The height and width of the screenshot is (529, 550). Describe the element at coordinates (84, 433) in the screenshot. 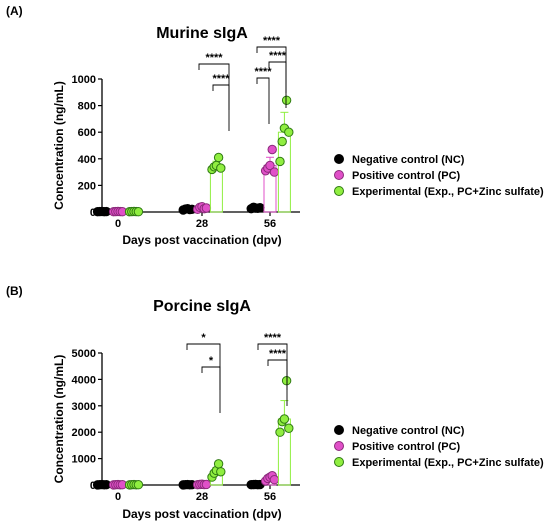

I see `y-tick-label: 2000` at that location.